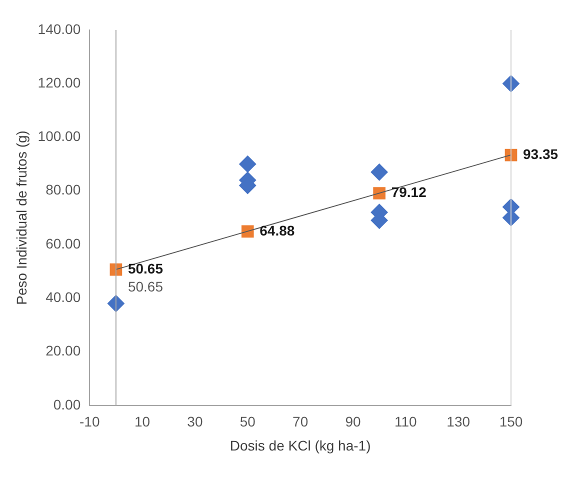 This screenshot has height=479, width=571. I want to click on y-tick-label: 40.00, so click(63, 297).